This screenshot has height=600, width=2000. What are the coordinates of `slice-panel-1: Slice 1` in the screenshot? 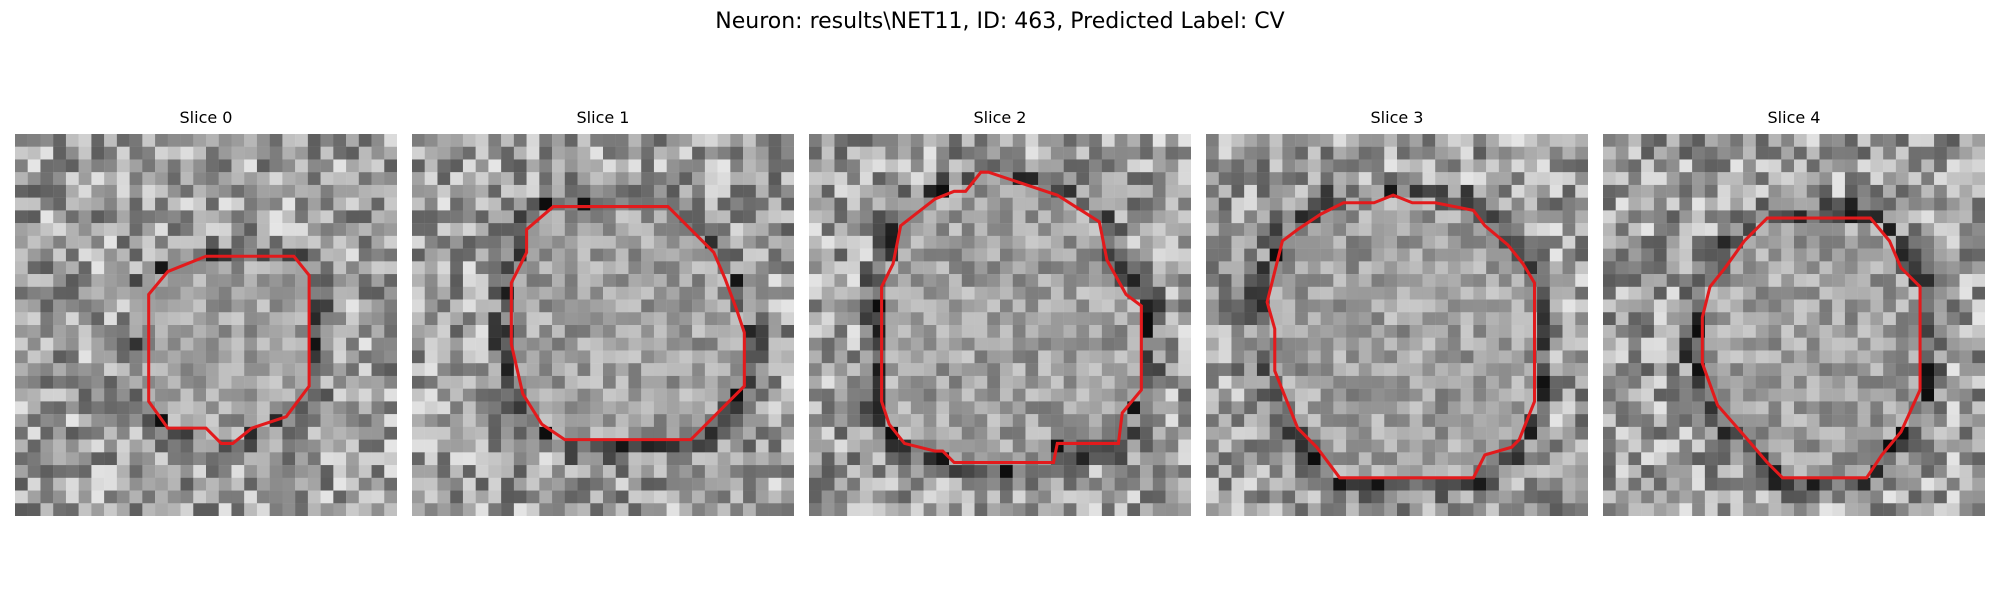 It's located at (603, 312).